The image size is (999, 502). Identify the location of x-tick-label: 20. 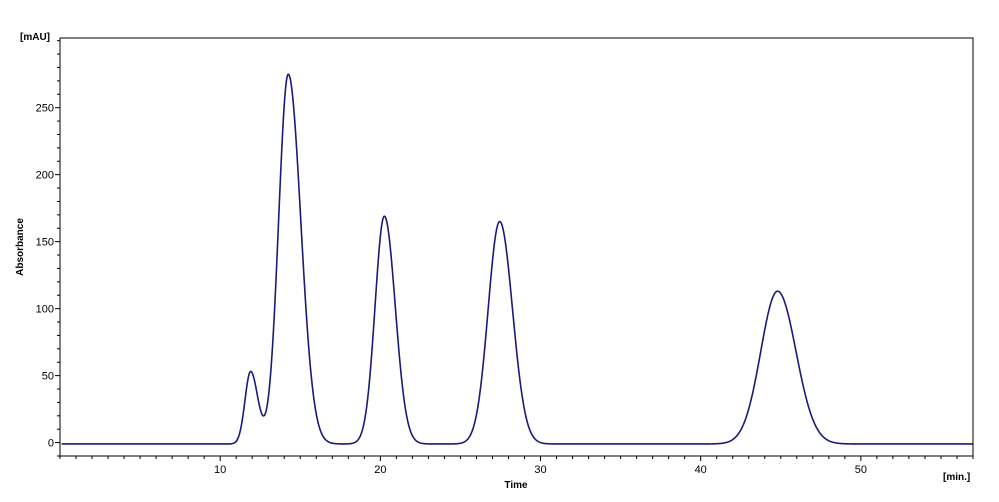
(380, 470).